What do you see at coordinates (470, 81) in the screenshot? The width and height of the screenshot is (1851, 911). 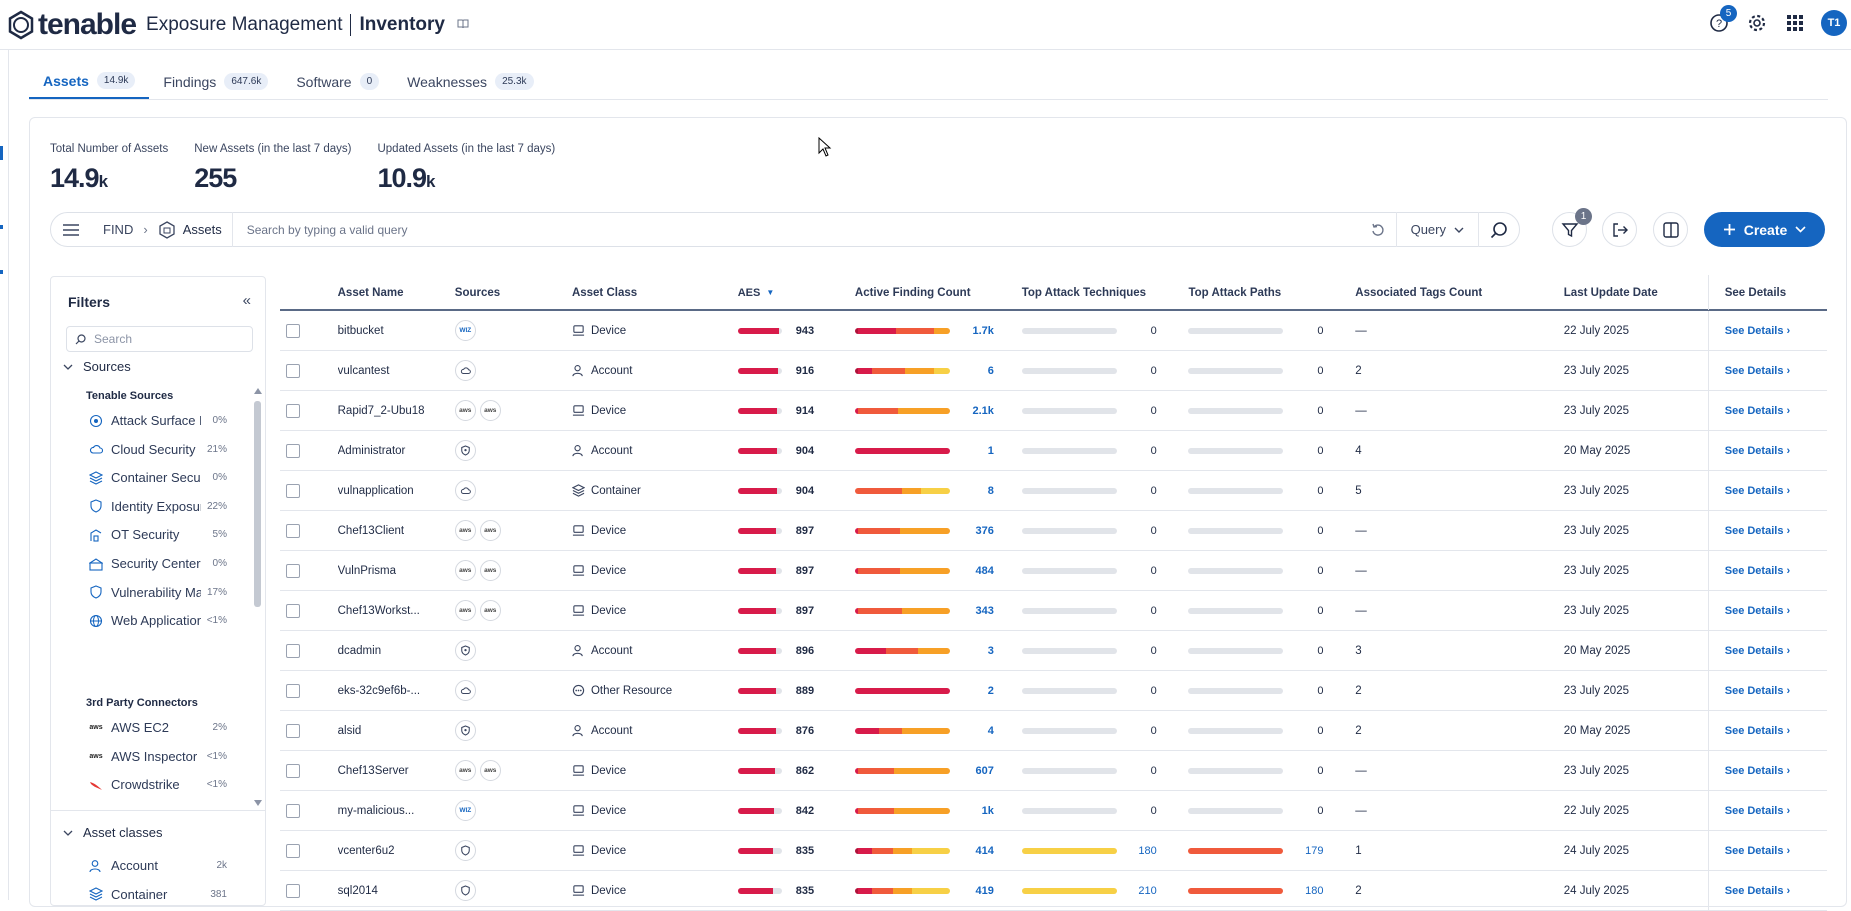 I see `tab-weaknesses: Weaknesses 25.3k` at bounding box center [470, 81].